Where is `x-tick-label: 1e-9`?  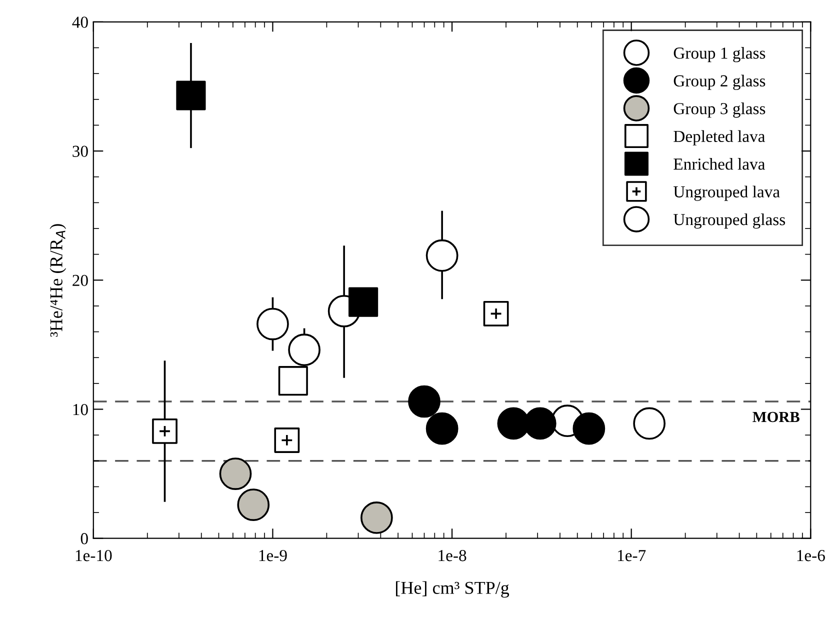 x-tick-label: 1e-9 is located at coordinates (273, 556).